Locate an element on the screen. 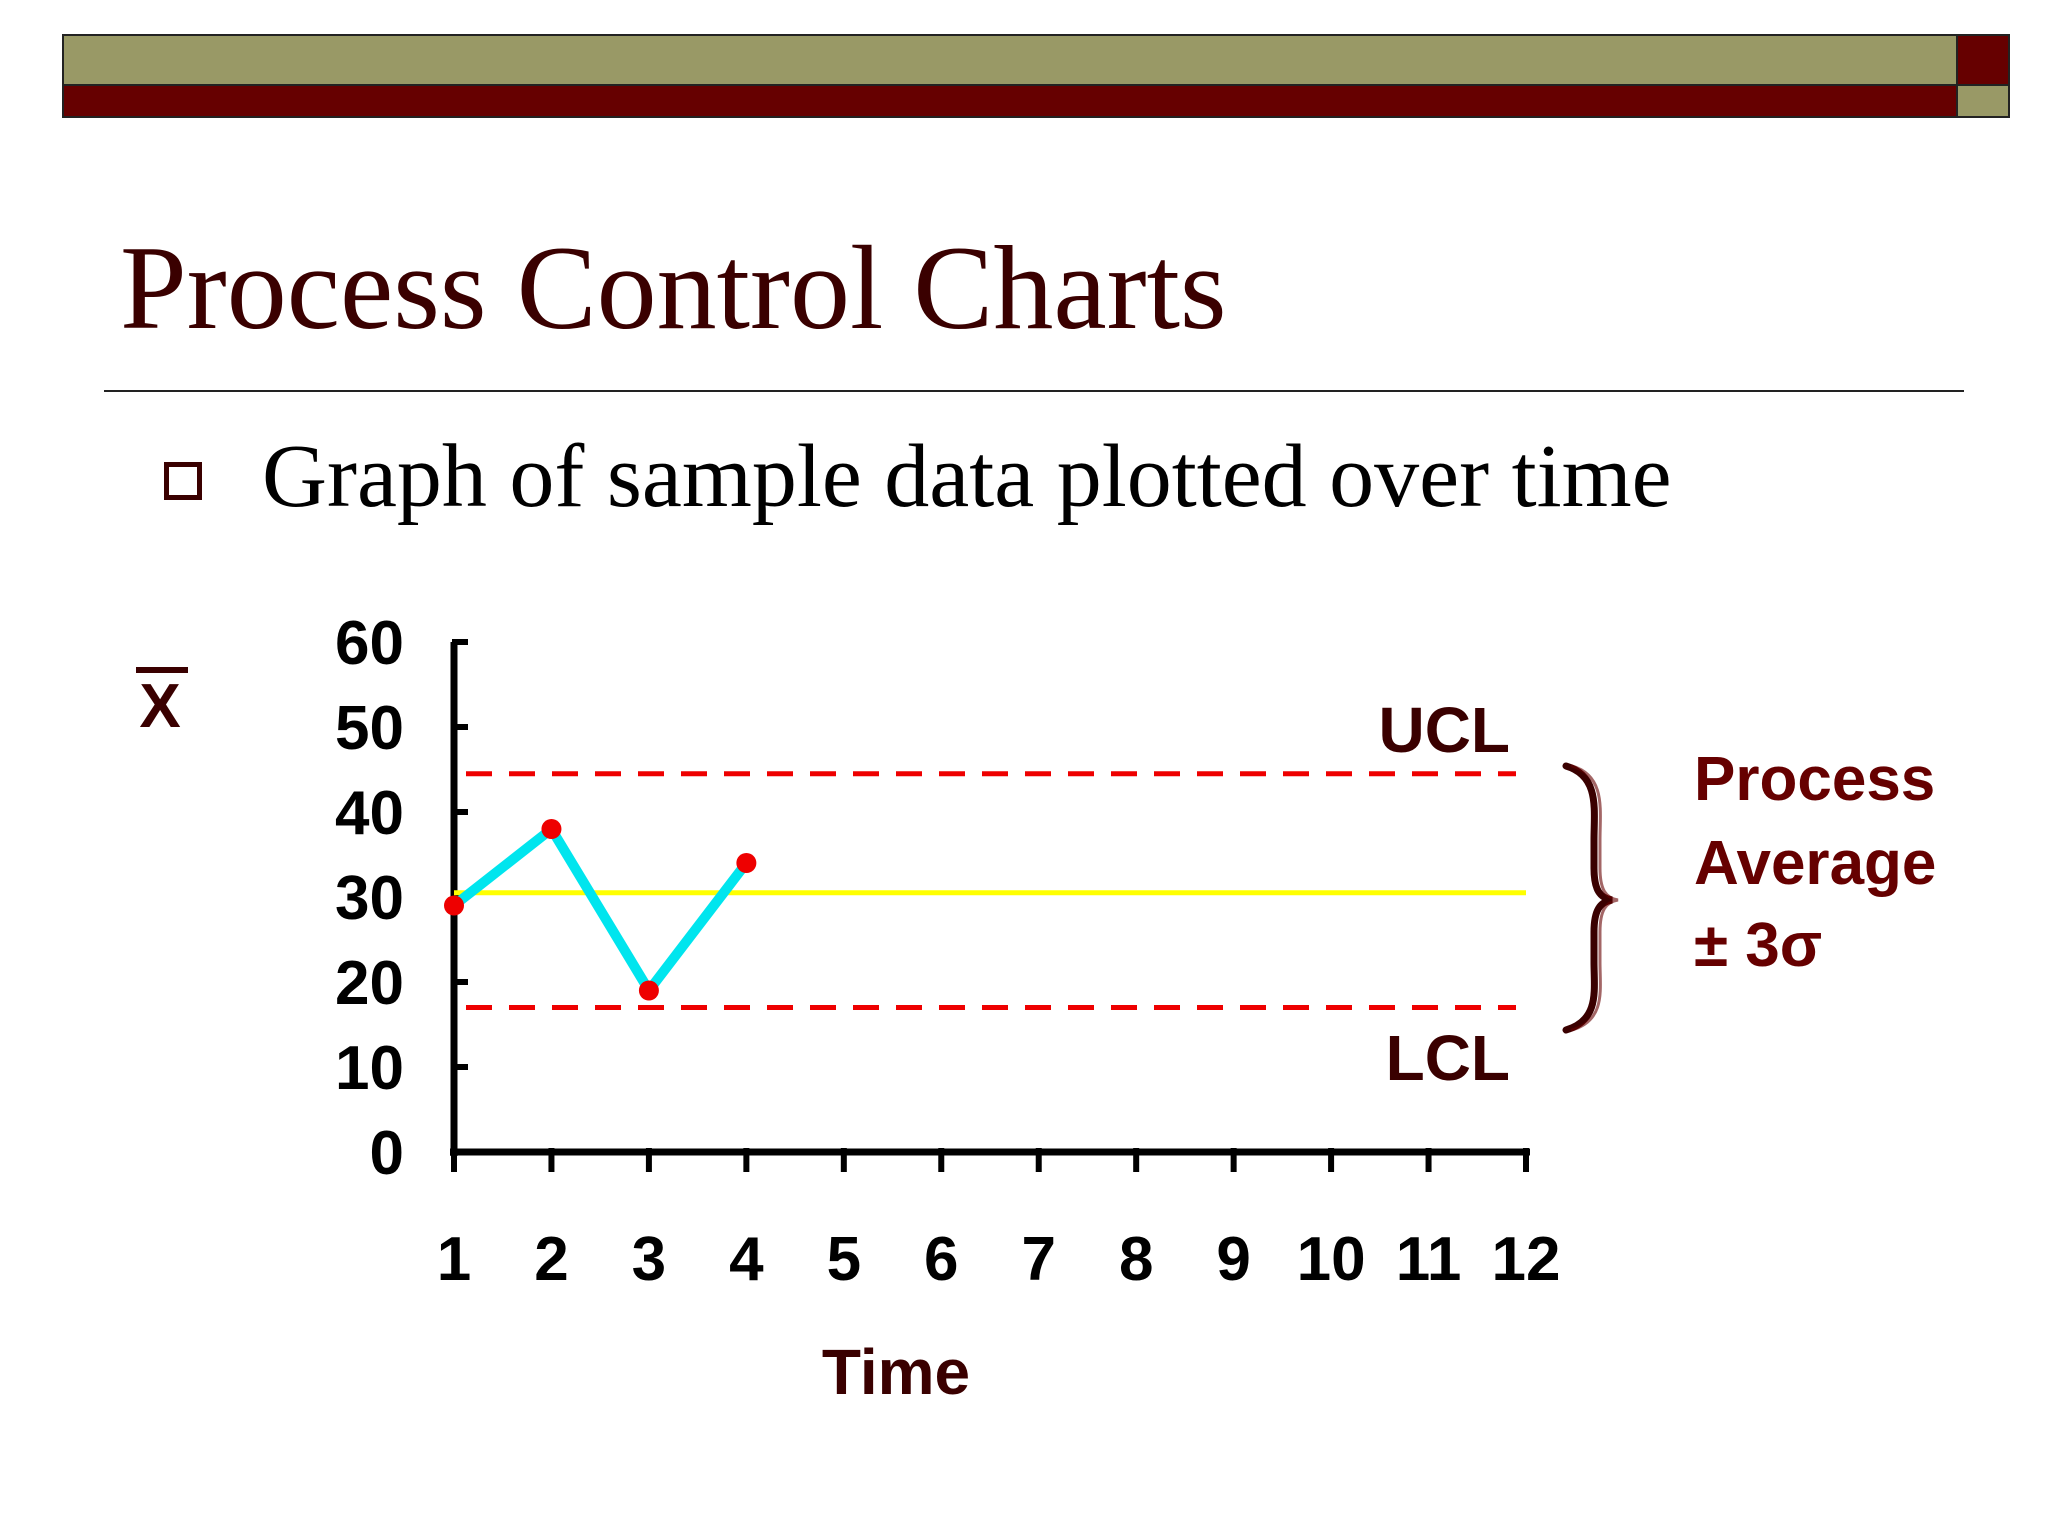  bullet-text: Graph of sample data plotted over time is located at coordinates (967, 476).